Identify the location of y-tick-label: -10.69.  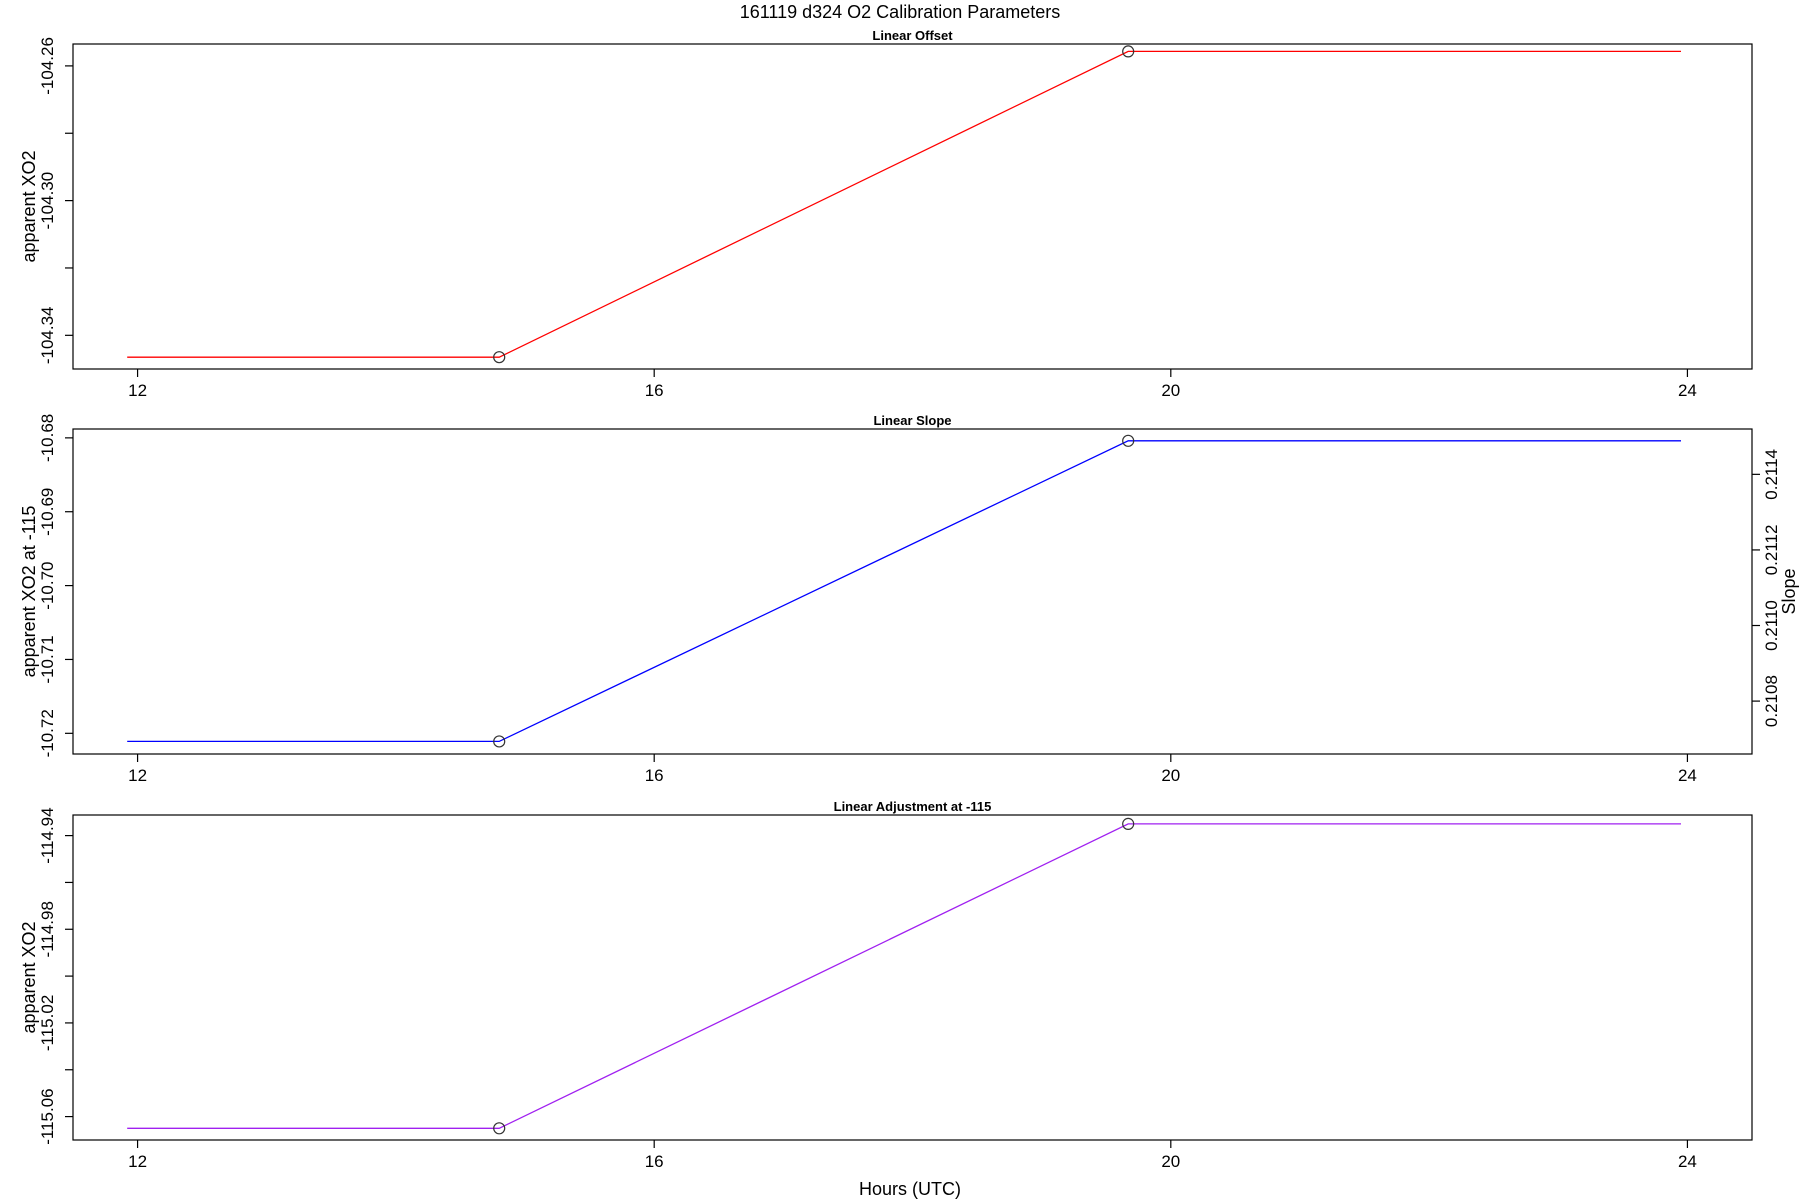
(47, 512).